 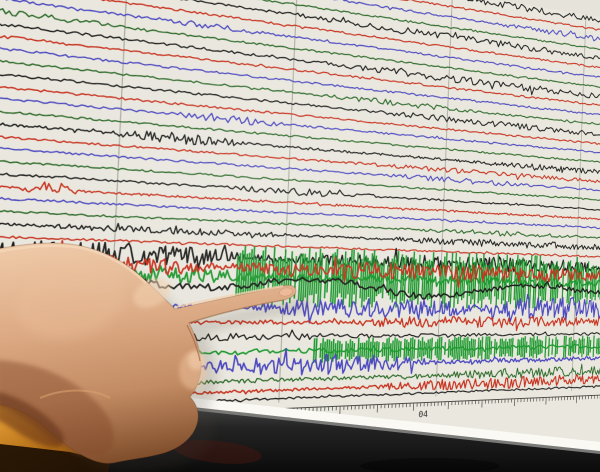 I want to click on palm-bottom-shadow, so click(x=57, y=408).